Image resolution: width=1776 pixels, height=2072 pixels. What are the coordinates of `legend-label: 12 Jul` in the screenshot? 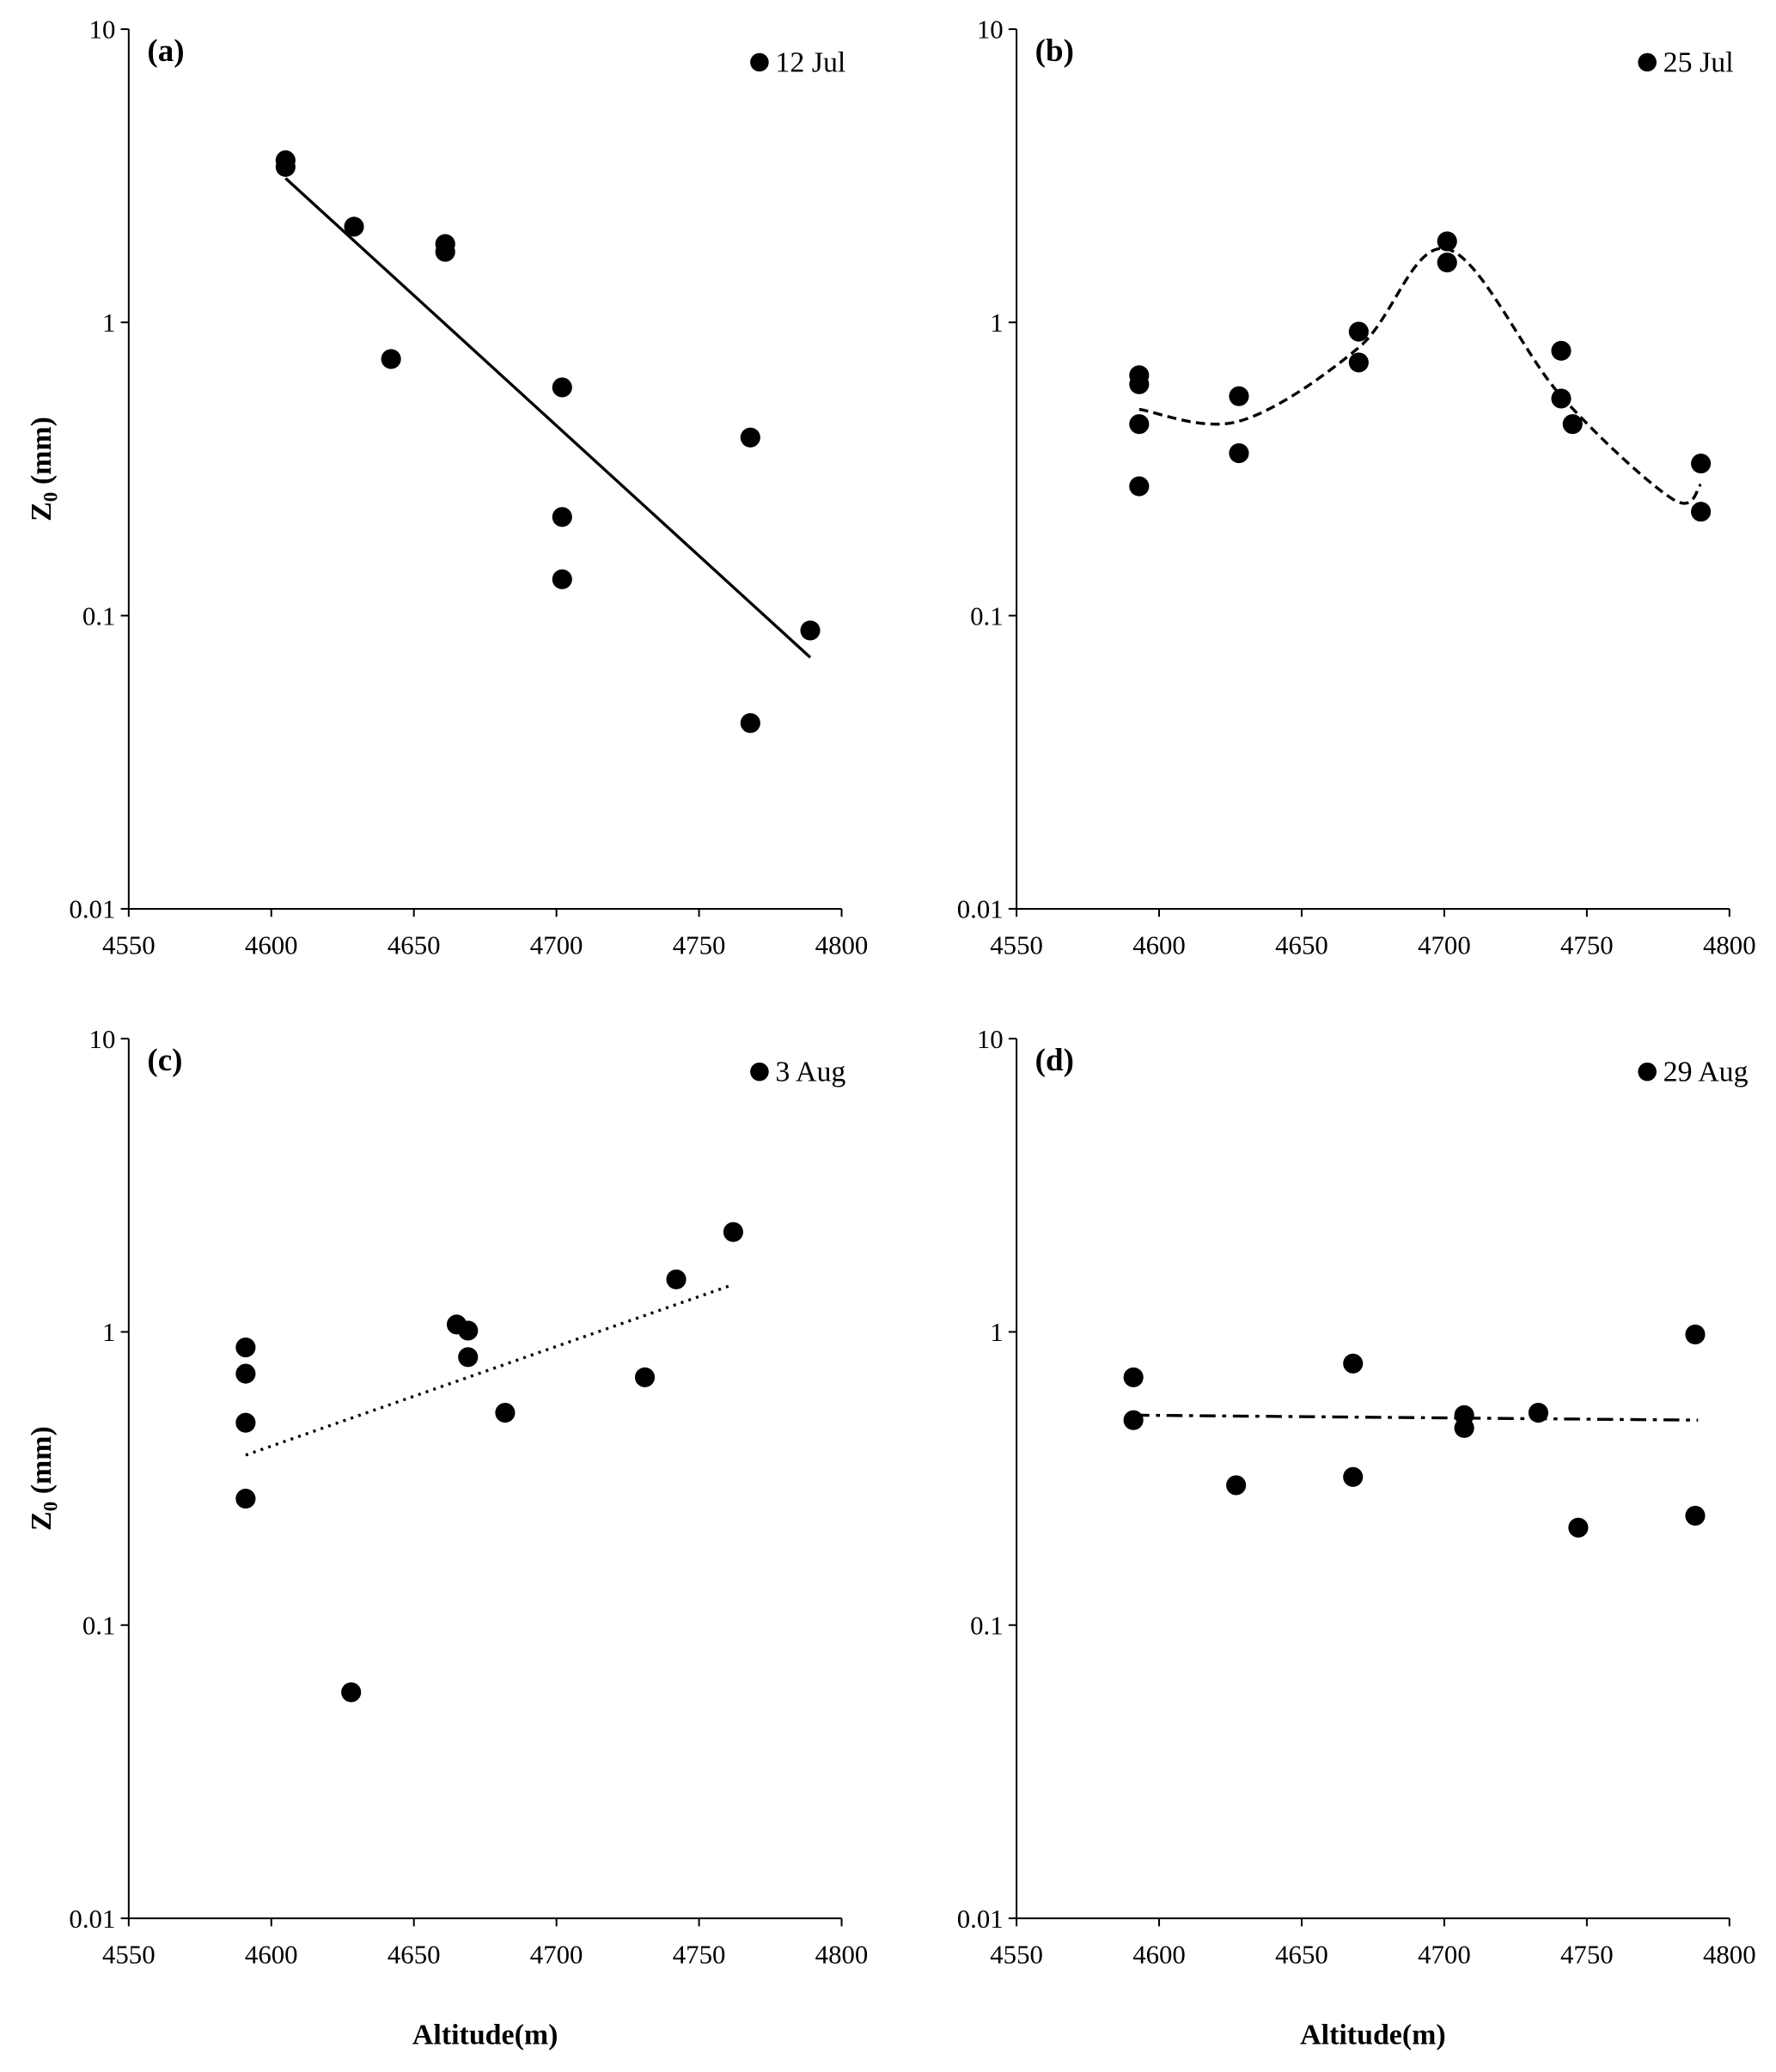 It's located at (810, 62).